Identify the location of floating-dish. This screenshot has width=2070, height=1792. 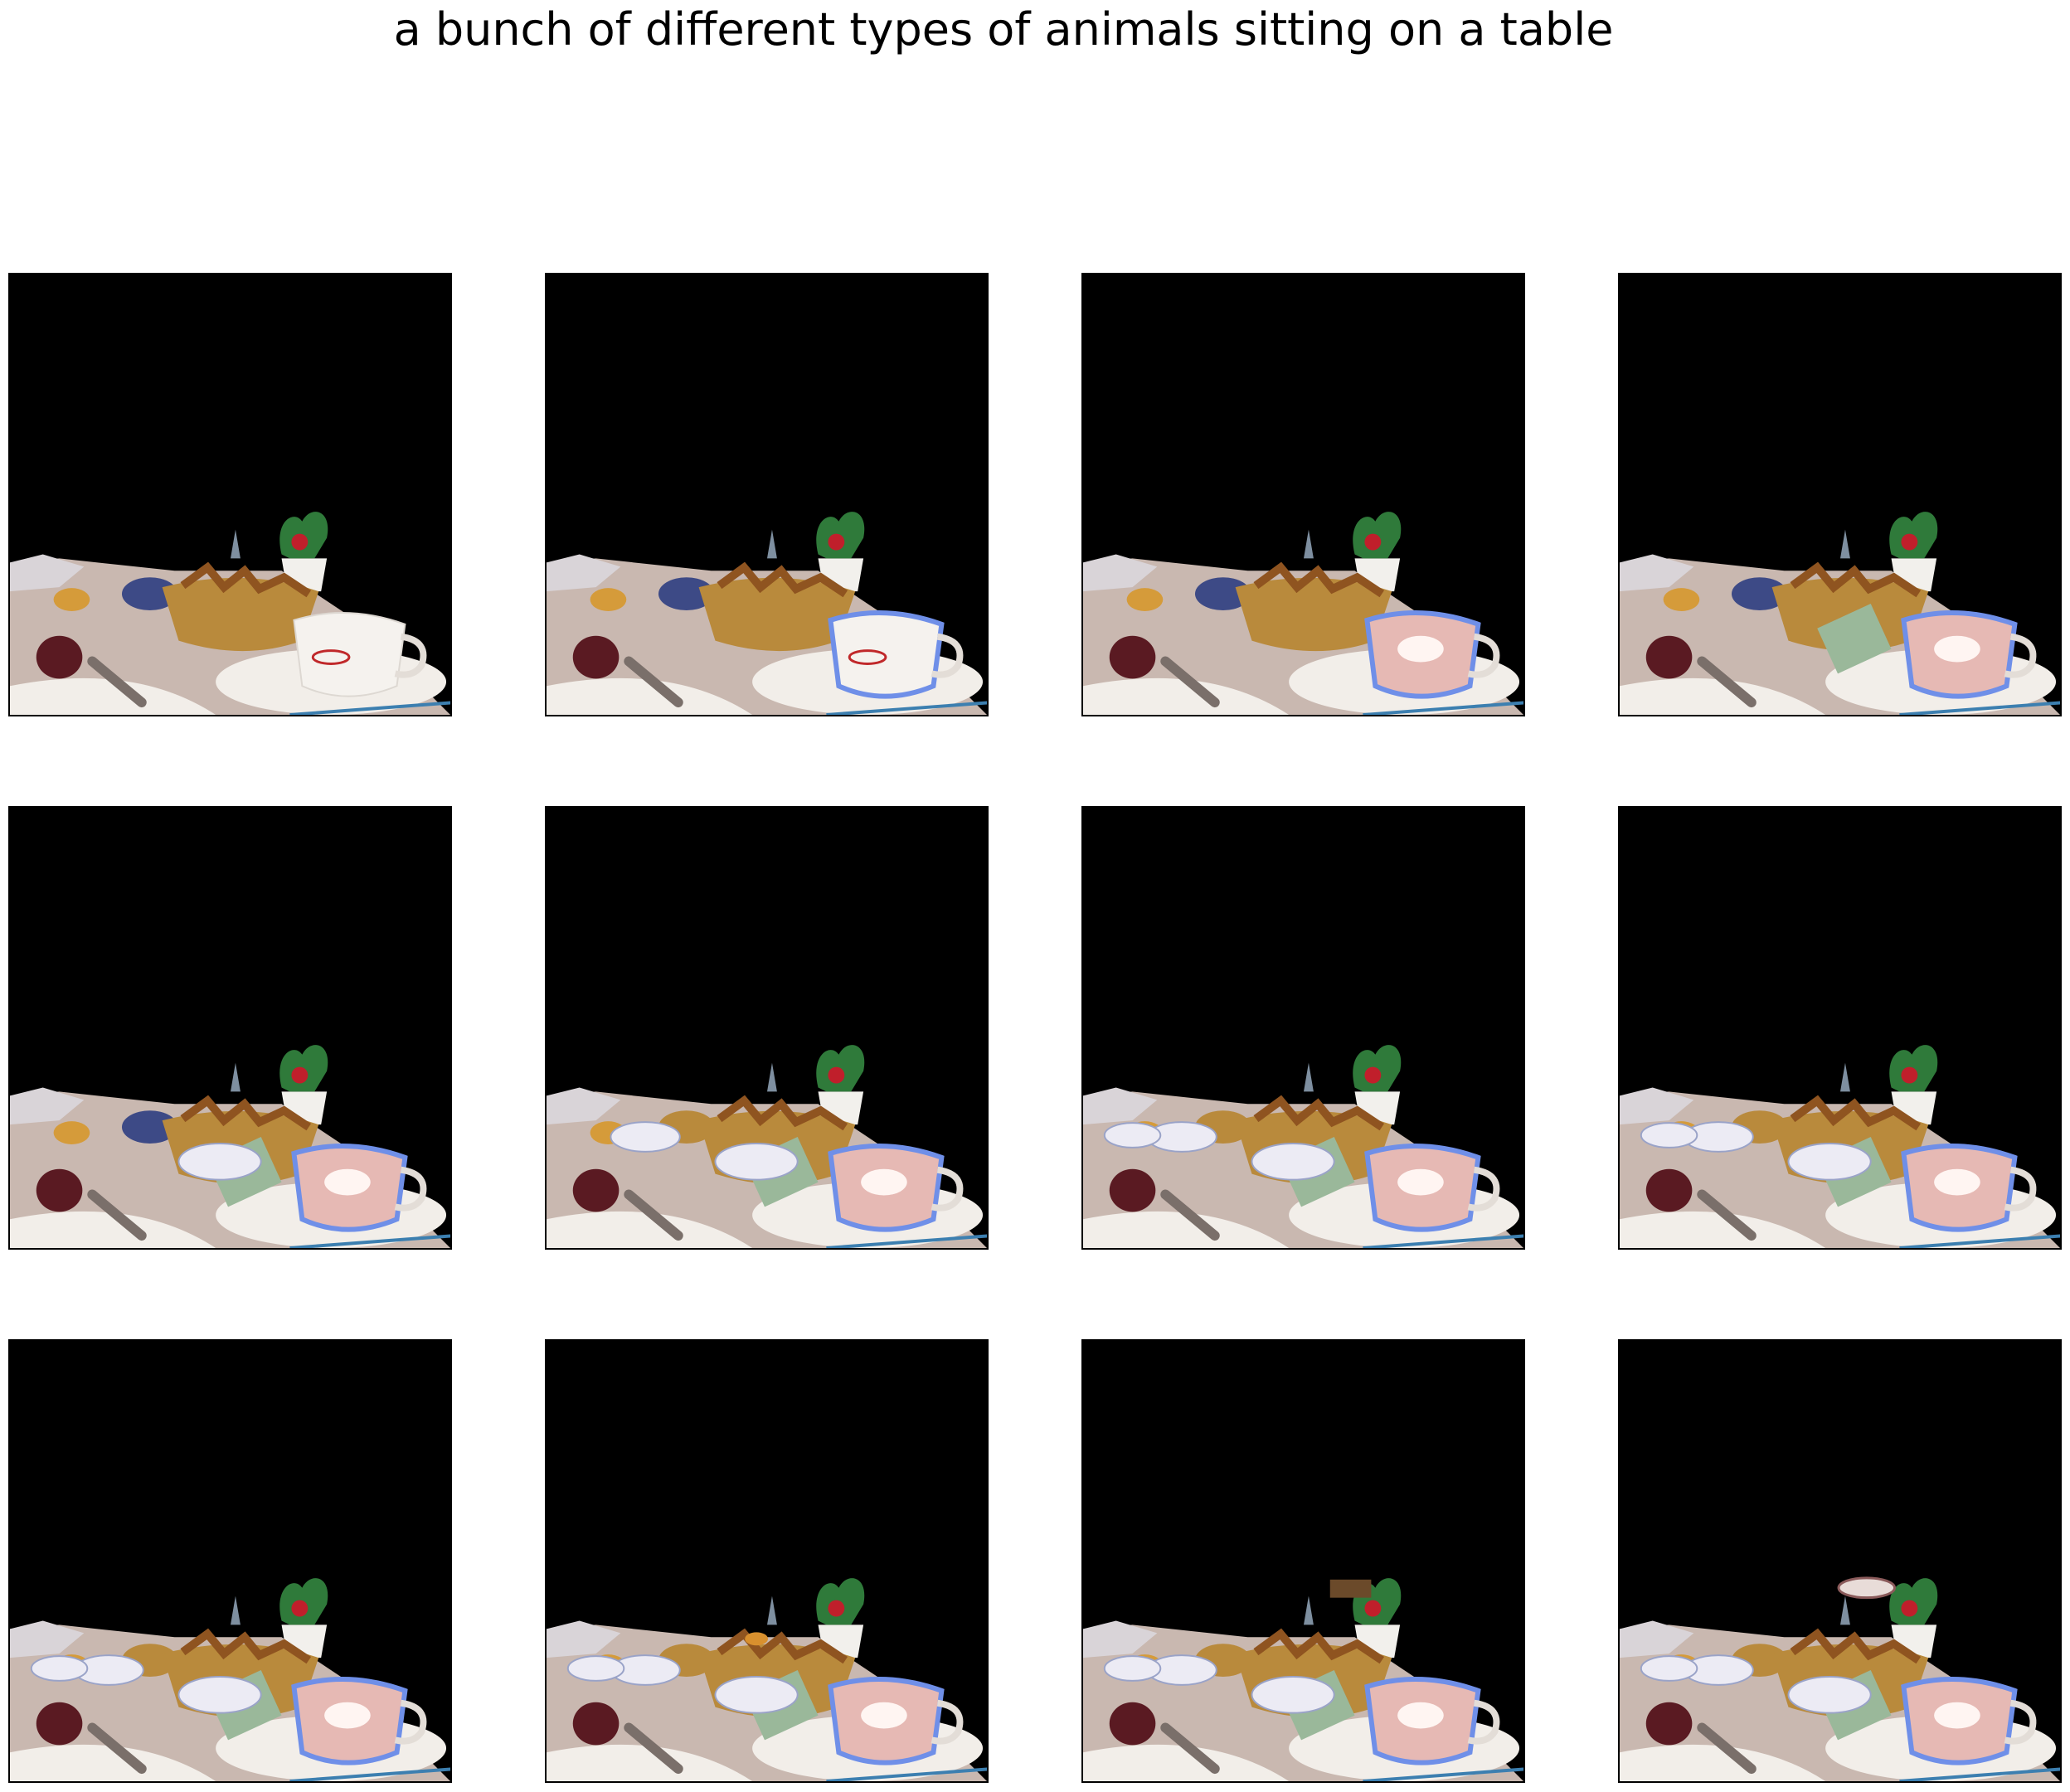
(1867, 1588).